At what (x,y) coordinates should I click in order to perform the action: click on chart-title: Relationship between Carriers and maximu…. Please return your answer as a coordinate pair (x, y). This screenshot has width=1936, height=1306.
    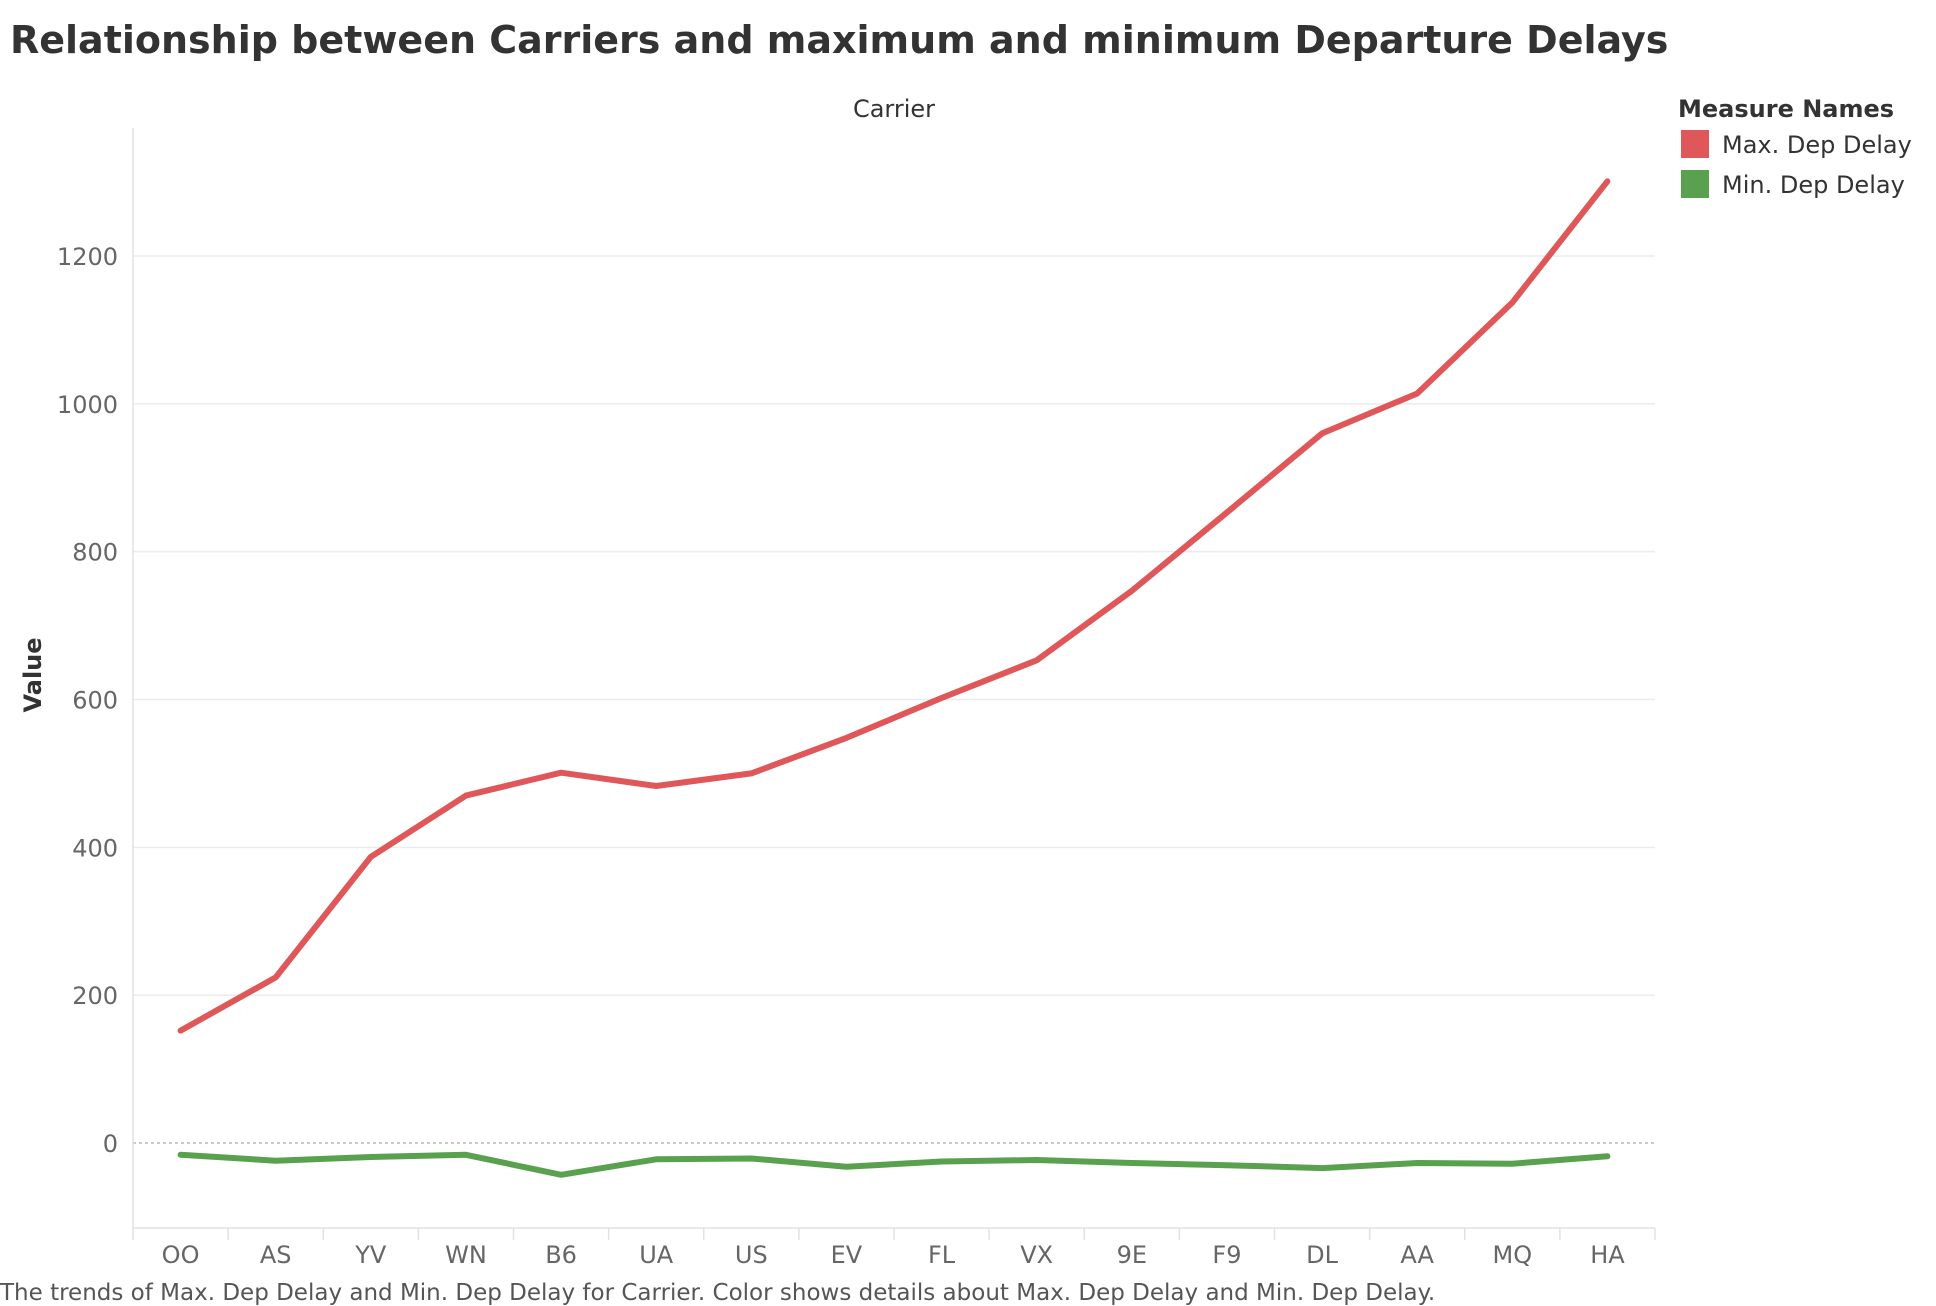
    Looking at the image, I should click on (839, 40).